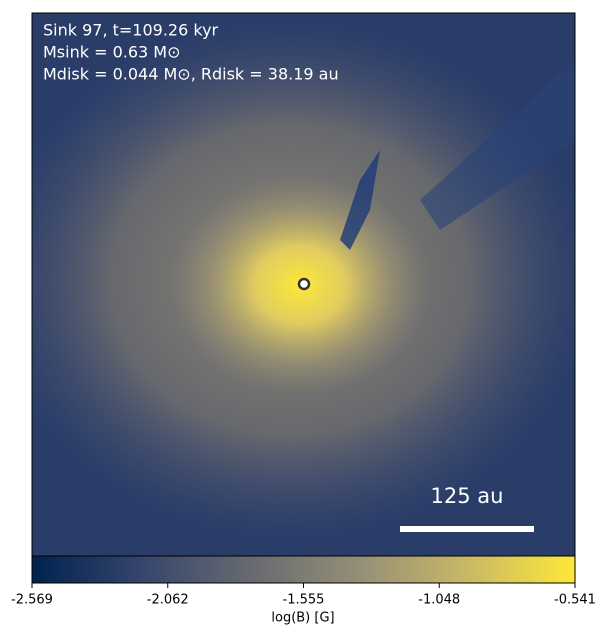 The image size is (607, 636). Describe the element at coordinates (168, 600) in the screenshot. I see `colorbar-tick-label: -2.062` at that location.